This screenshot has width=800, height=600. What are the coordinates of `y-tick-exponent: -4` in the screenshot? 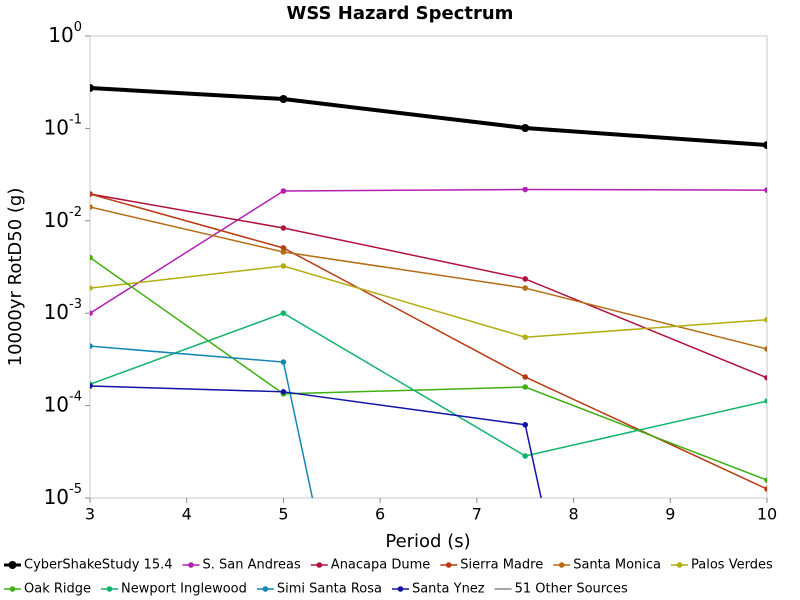 It's located at (75, 396).